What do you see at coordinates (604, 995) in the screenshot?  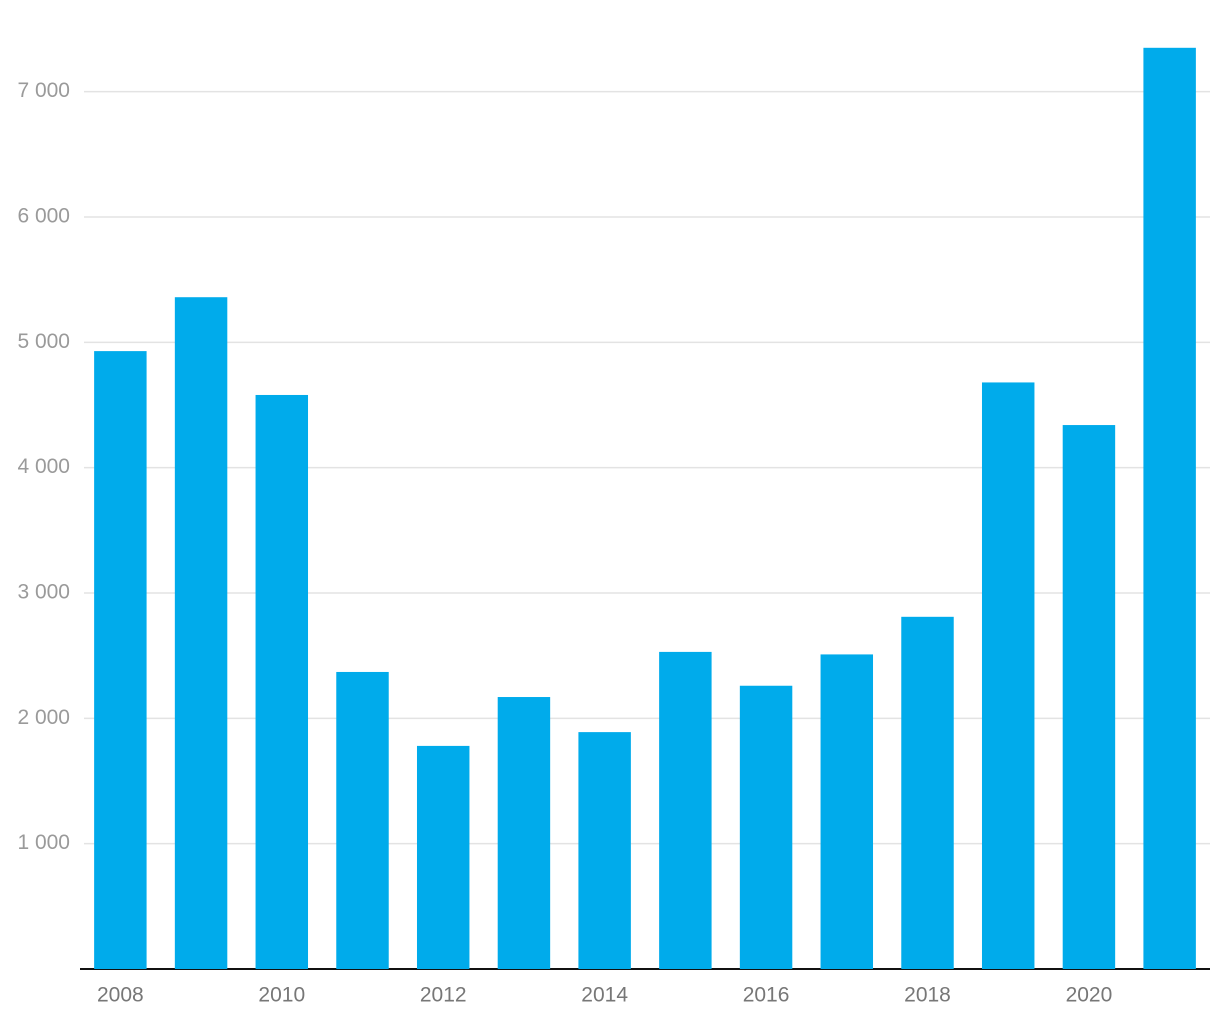 I see `x-tick-label: 2014` at bounding box center [604, 995].